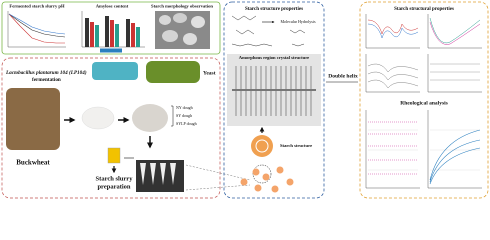  I want to click on buckwheat-image, so click(33, 119).